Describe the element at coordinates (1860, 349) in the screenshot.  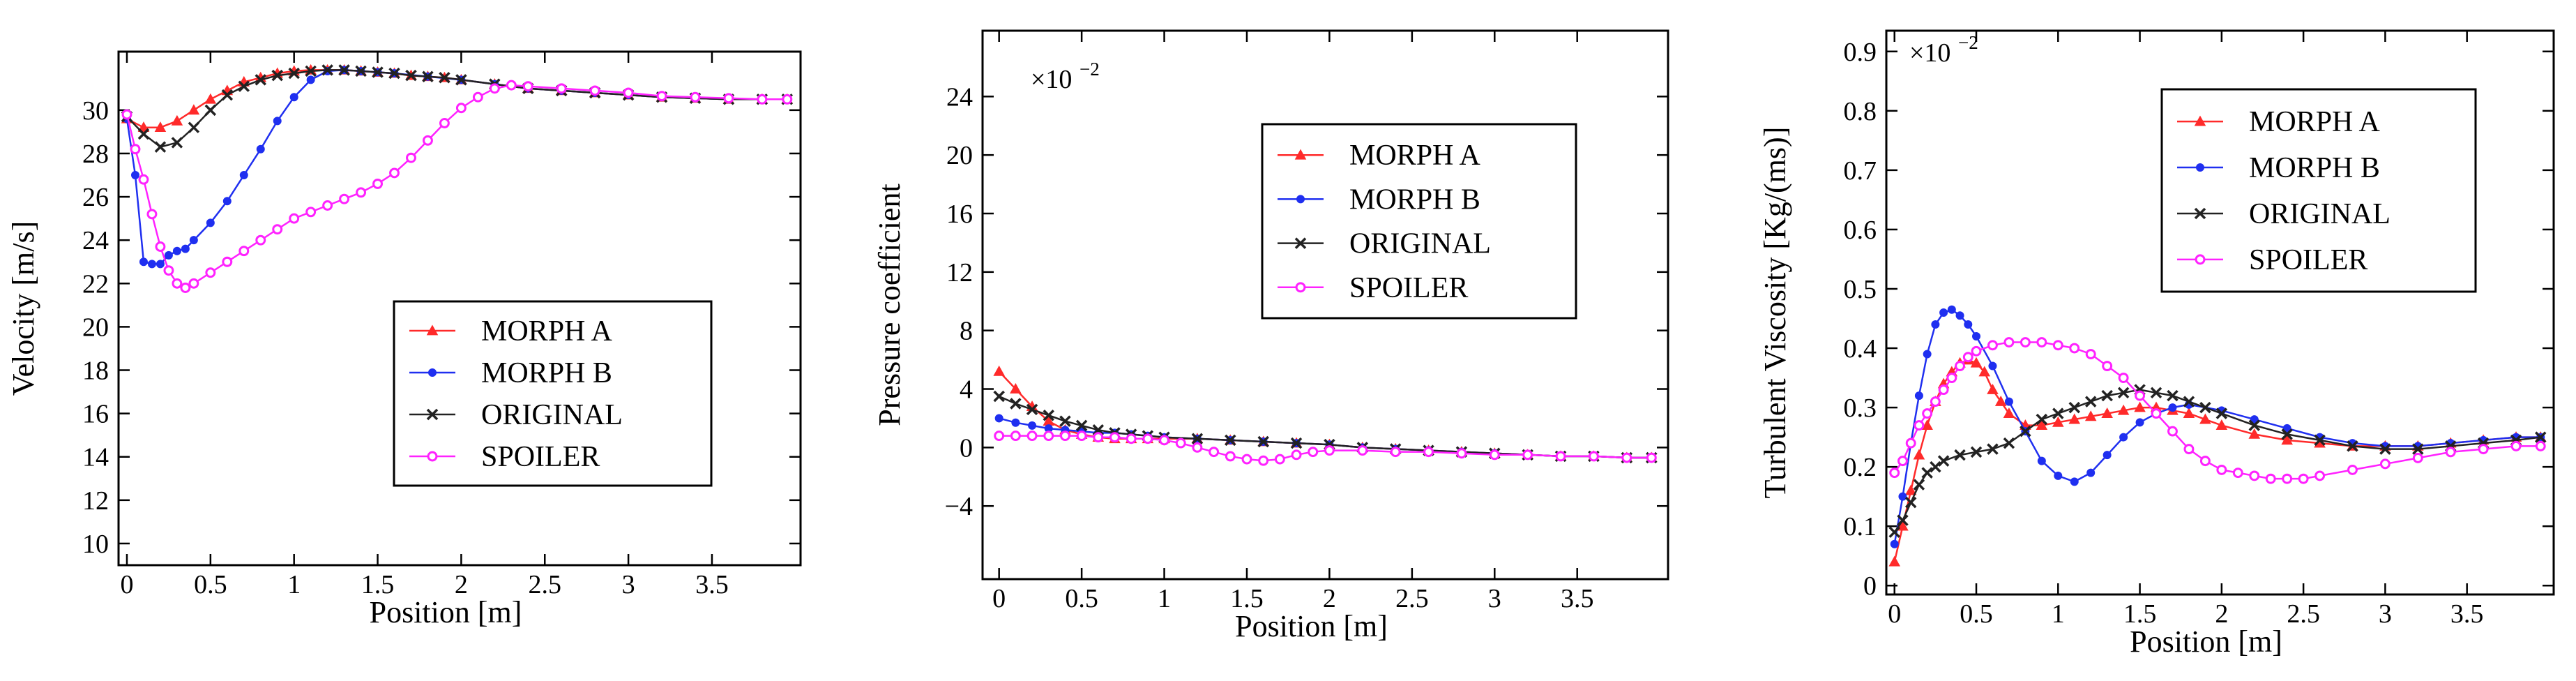
I see `y-tick-label: 0.4` at that location.